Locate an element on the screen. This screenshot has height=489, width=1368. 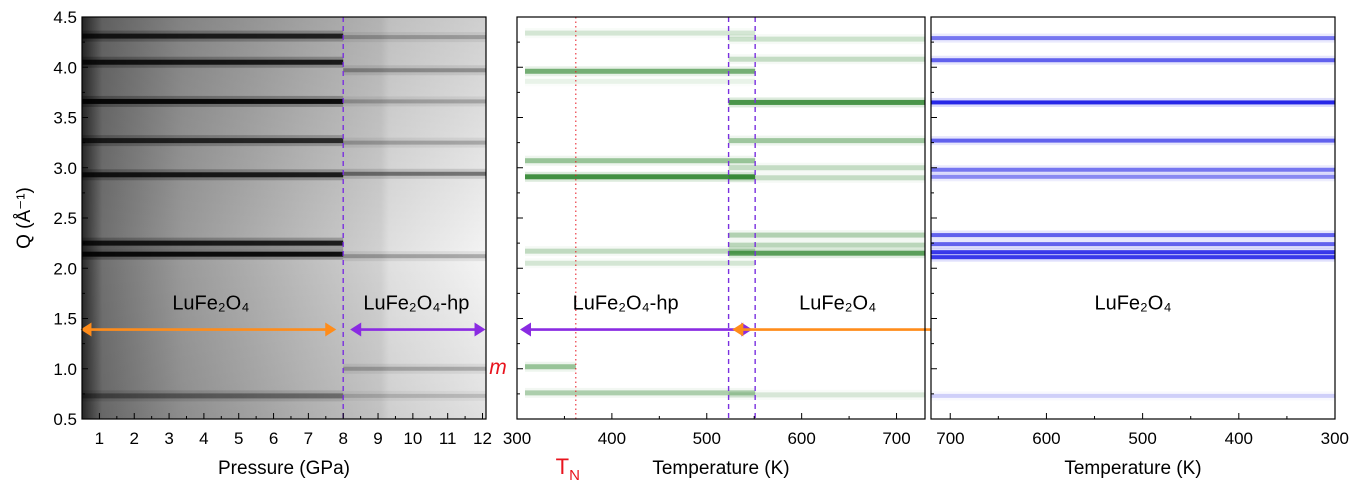
x-tick-label: 3 is located at coordinates (168, 438).